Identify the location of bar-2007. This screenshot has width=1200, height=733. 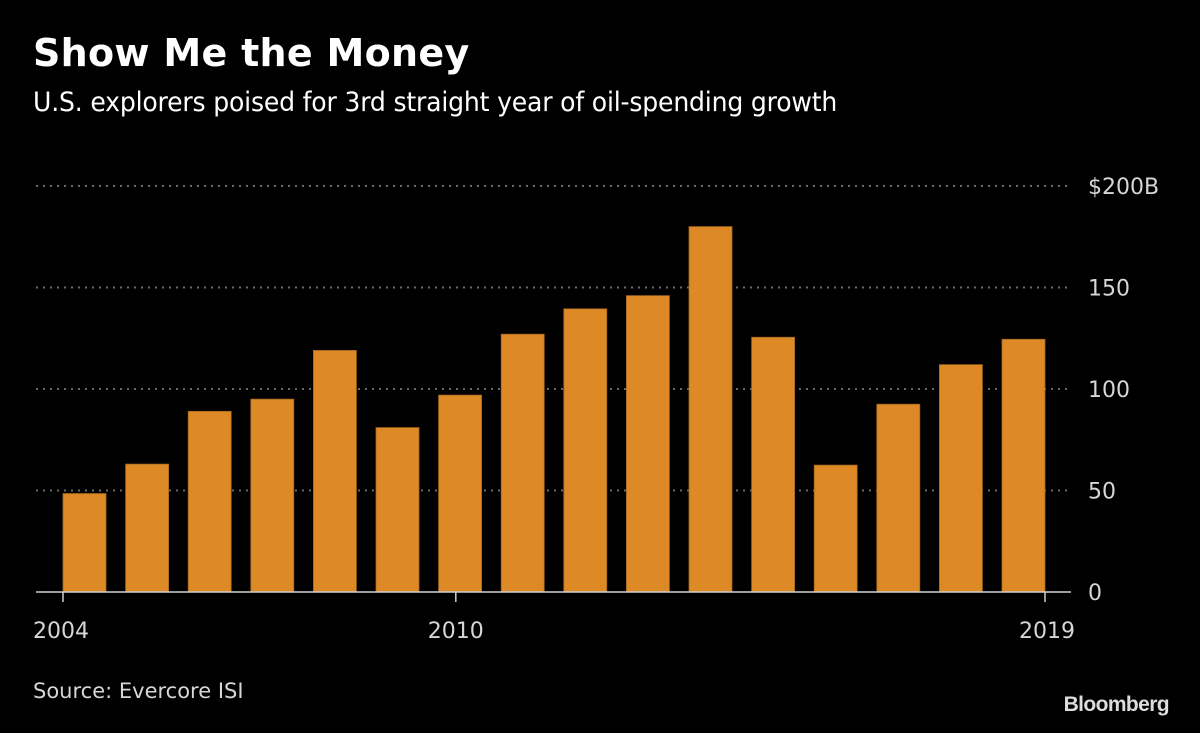
(272, 495).